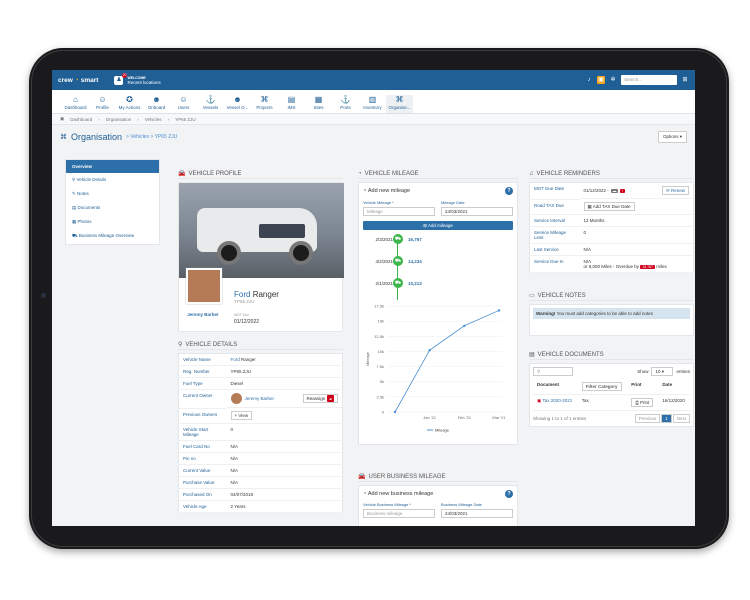  What do you see at coordinates (318, 99) in the screenshot?
I see `sites-icon: ▦` at bounding box center [318, 99].